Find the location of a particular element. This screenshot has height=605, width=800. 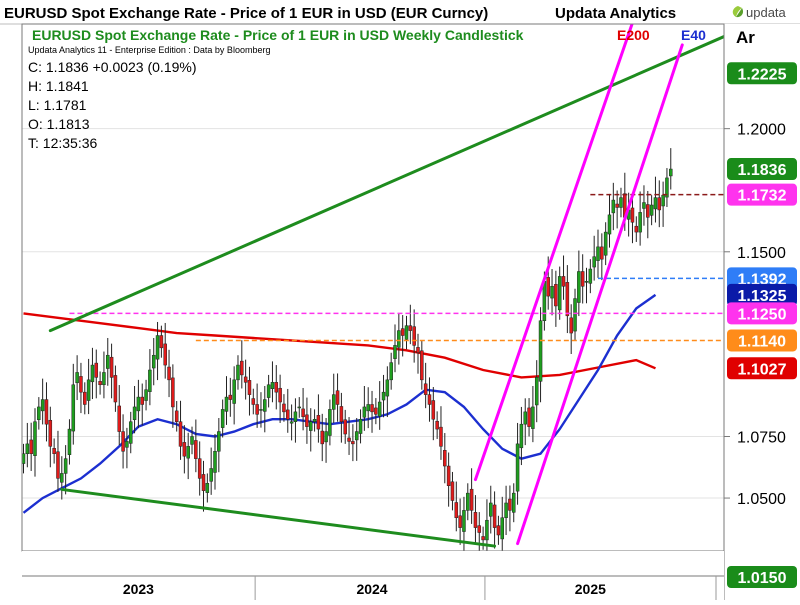

readout-close: C: 1.1836 +0.0023 (0.19%) is located at coordinates (112, 67).